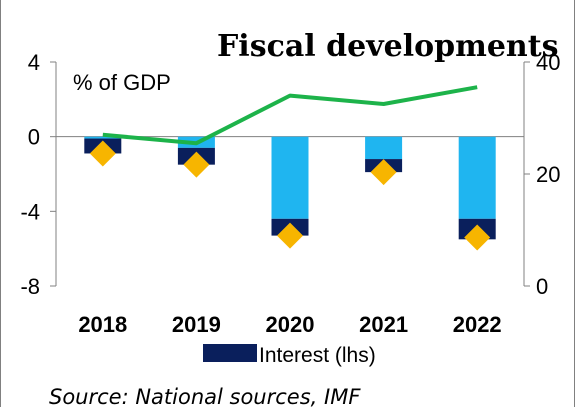 The width and height of the screenshot is (577, 407). I want to click on left-axis-unit-label: % of GDP, so click(122, 82).